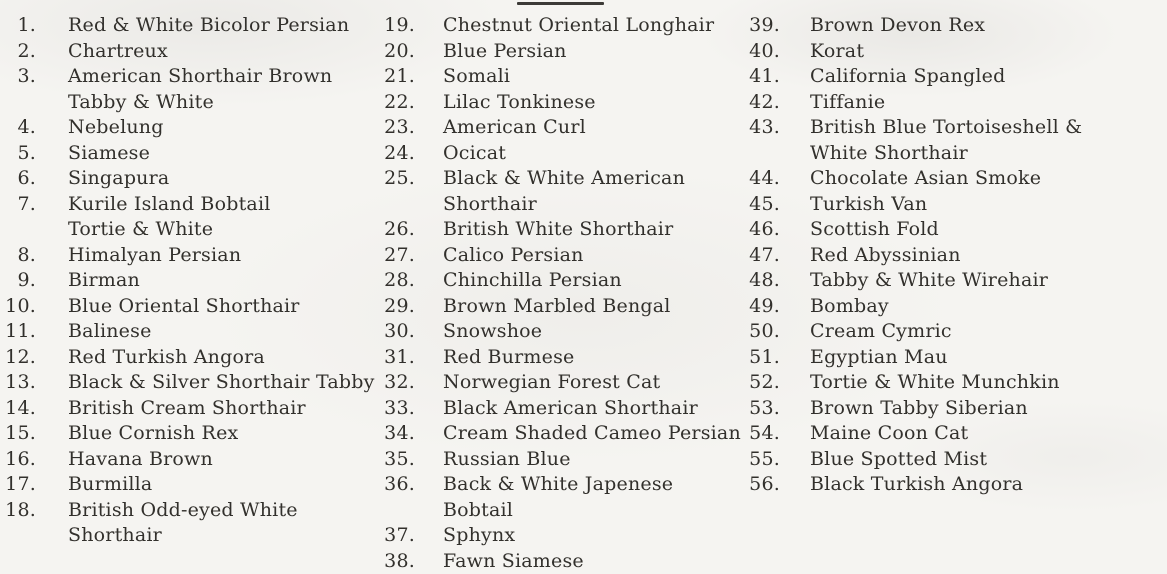  Describe the element at coordinates (18, 485) in the screenshot. I see `breed-number: 17.` at that location.